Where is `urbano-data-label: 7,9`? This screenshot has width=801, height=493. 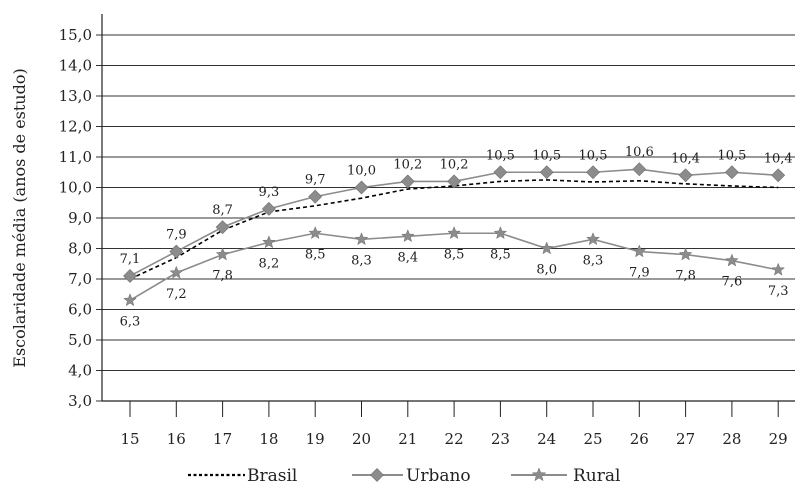
urbano-data-label: 7,9 is located at coordinates (176, 235).